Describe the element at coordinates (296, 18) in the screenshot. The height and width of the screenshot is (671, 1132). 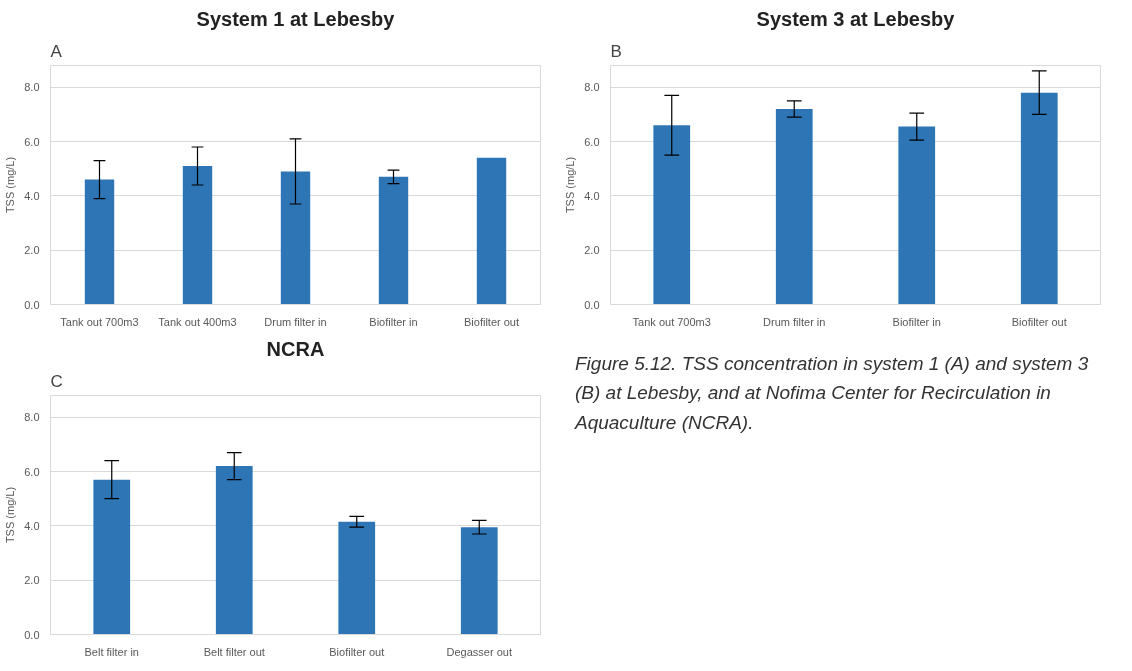
I see `chart-title: System 1 at Lebesby` at that location.